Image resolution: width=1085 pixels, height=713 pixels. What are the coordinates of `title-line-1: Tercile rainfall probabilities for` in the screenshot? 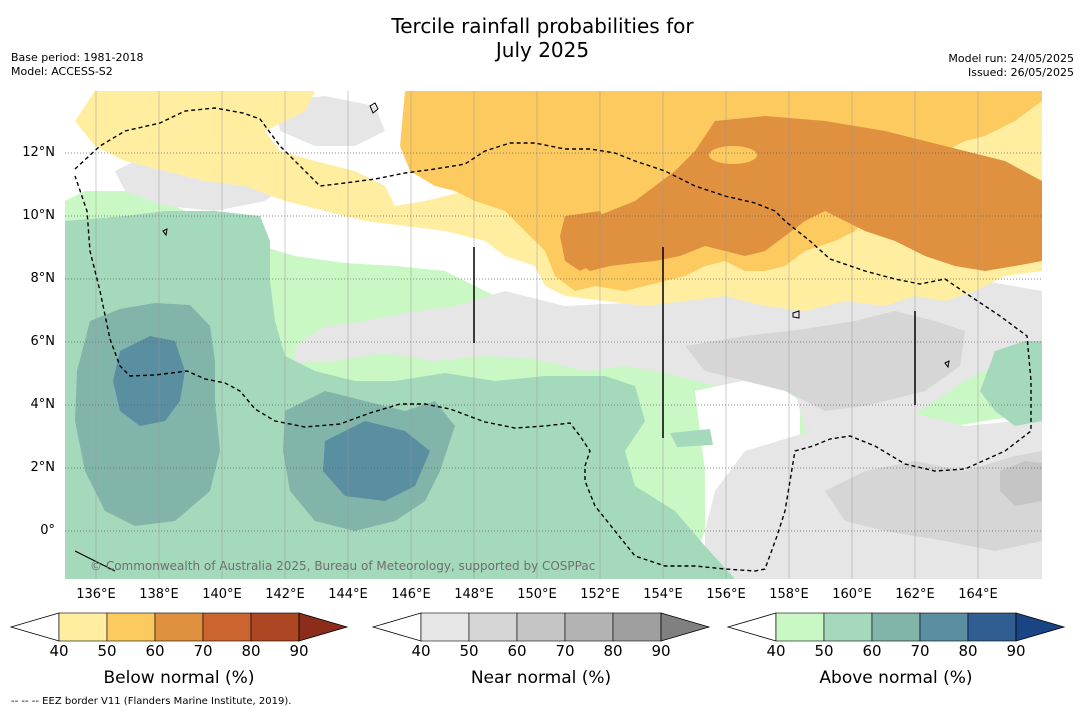 It's located at (542, 26).